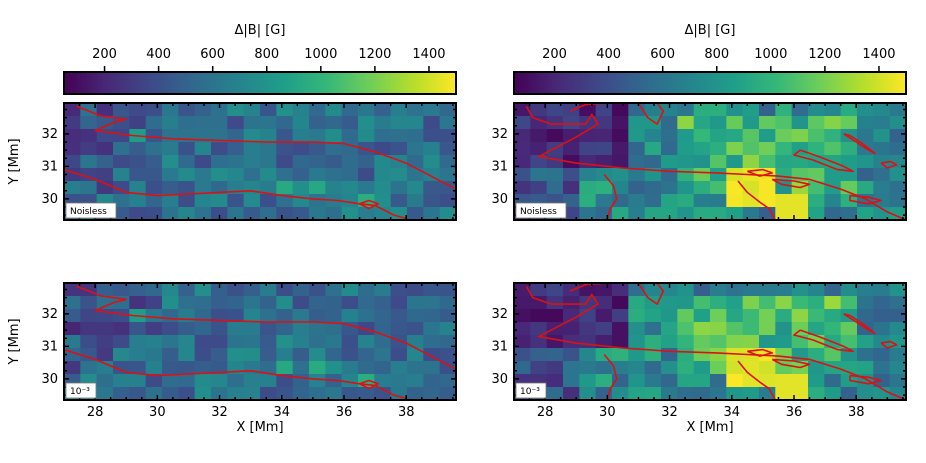 This screenshot has height=463, width=926. What do you see at coordinates (104, 54) in the screenshot?
I see `colorbar-tick-label: 200` at bounding box center [104, 54].